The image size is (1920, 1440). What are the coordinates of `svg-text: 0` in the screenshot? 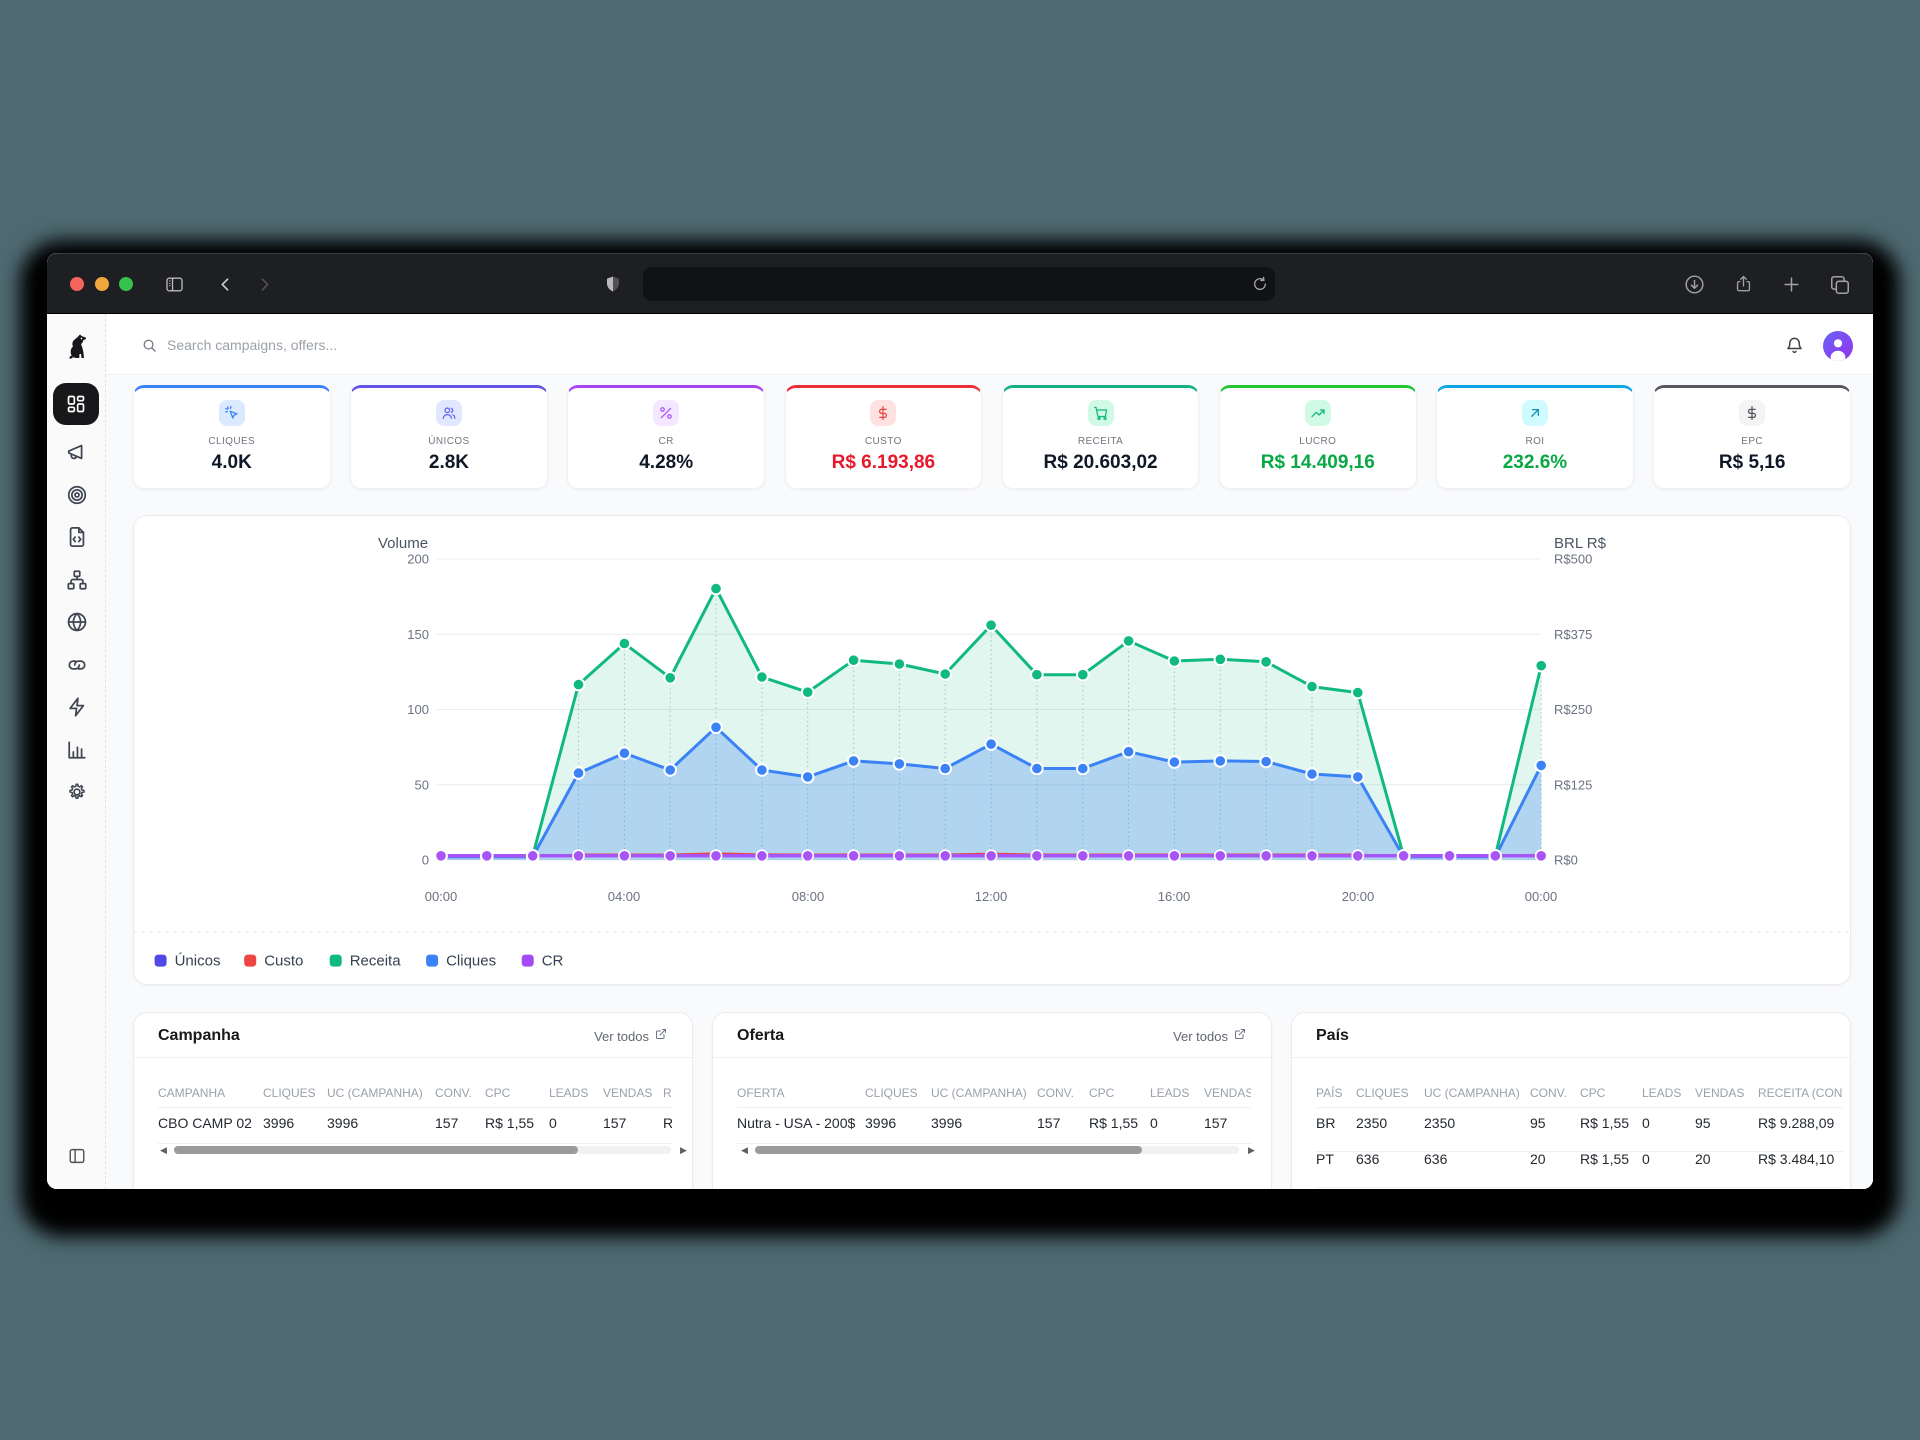 It's located at (425, 860).